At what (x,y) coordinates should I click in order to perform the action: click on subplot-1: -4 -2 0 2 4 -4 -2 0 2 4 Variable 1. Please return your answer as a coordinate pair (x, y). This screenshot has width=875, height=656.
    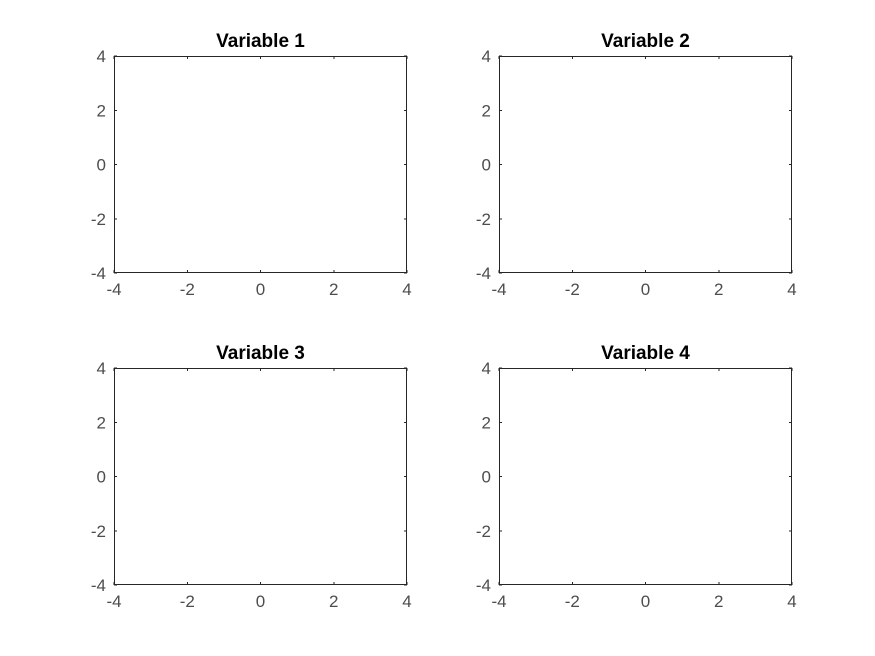
    Looking at the image, I should click on (251, 165).